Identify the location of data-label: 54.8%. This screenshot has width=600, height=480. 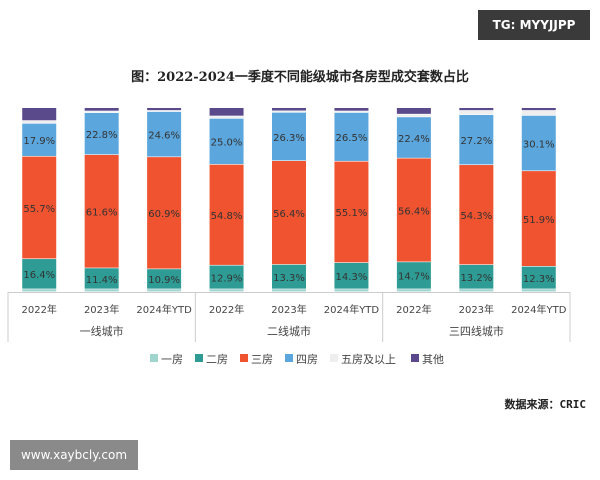
(227, 216).